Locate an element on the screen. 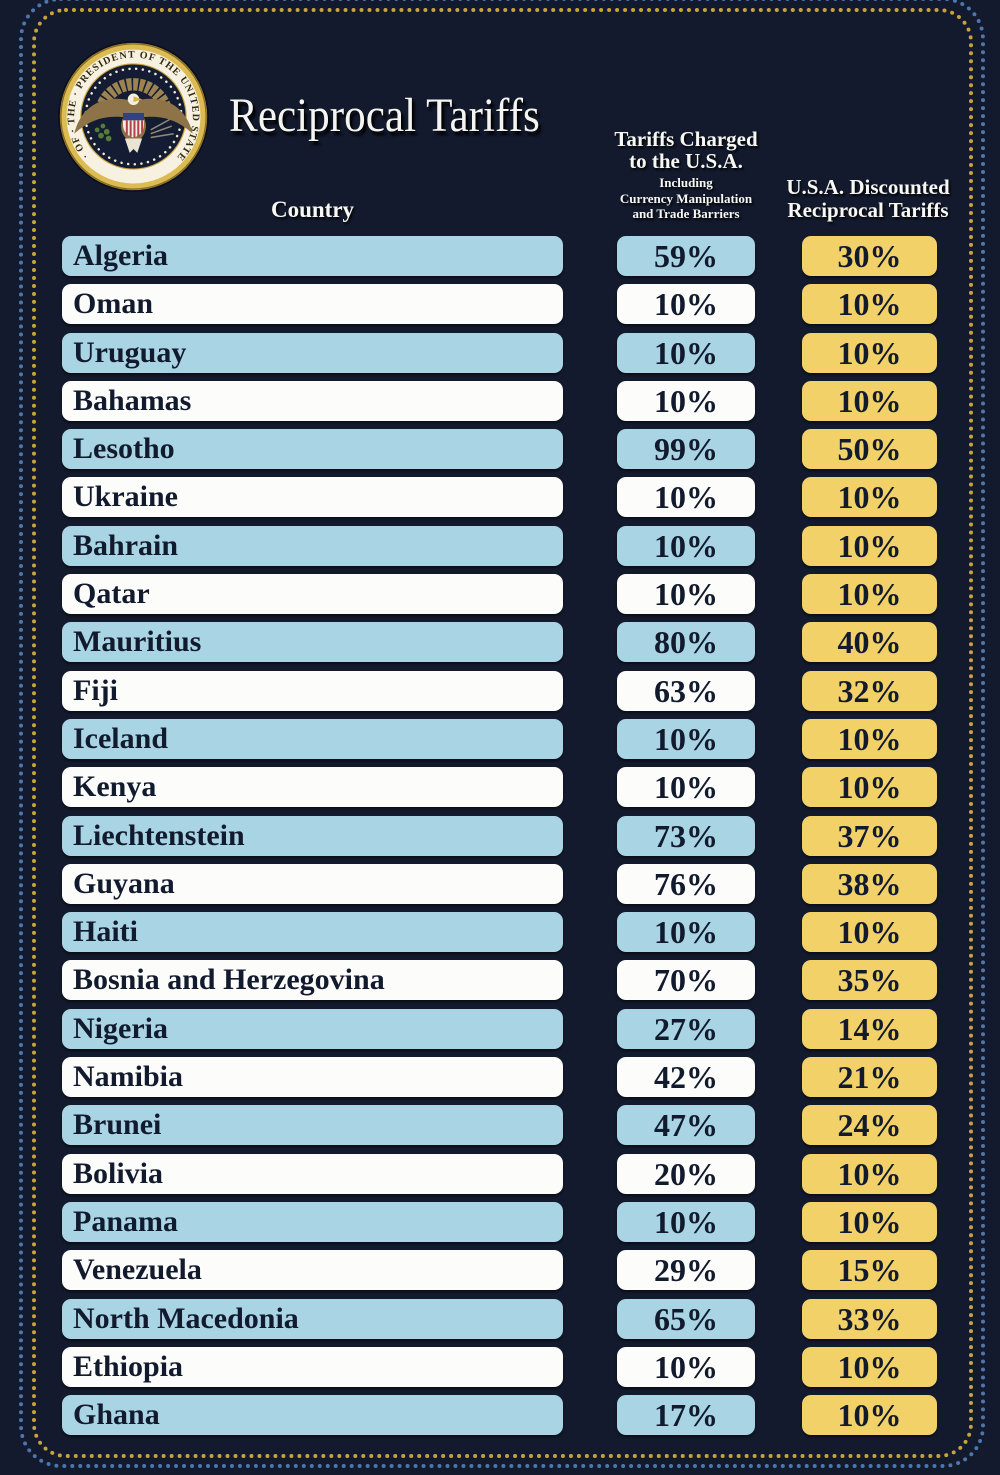 This screenshot has height=1475, width=1000. charged-cell: 76% is located at coordinates (686, 883).